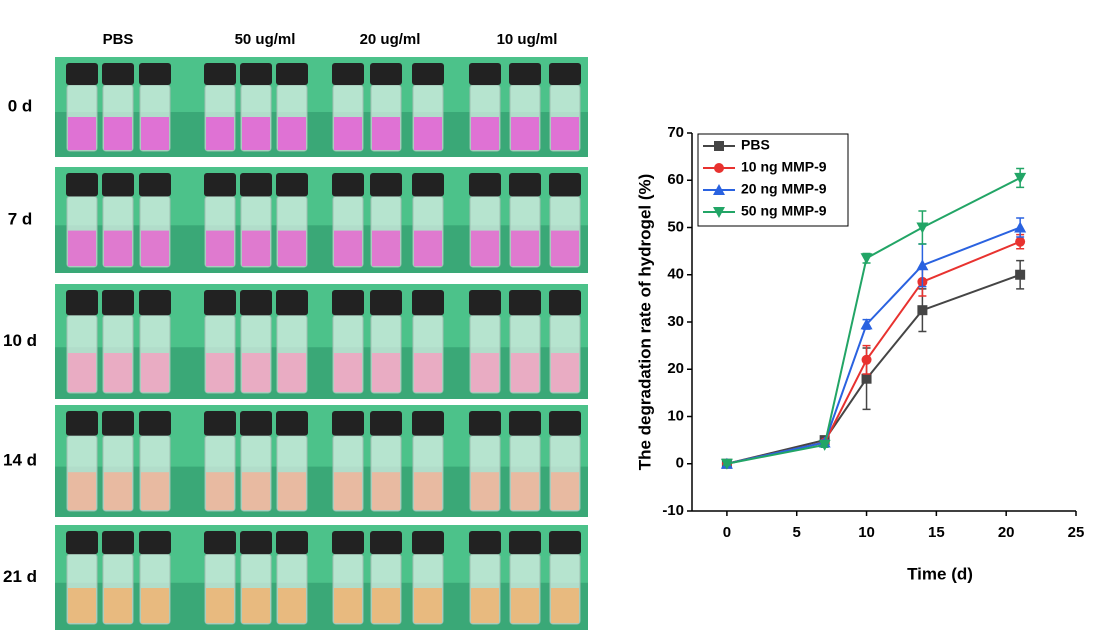 The width and height of the screenshot is (1104, 644). I want to click on column-label: 10 ug/ml, so click(527, 39).